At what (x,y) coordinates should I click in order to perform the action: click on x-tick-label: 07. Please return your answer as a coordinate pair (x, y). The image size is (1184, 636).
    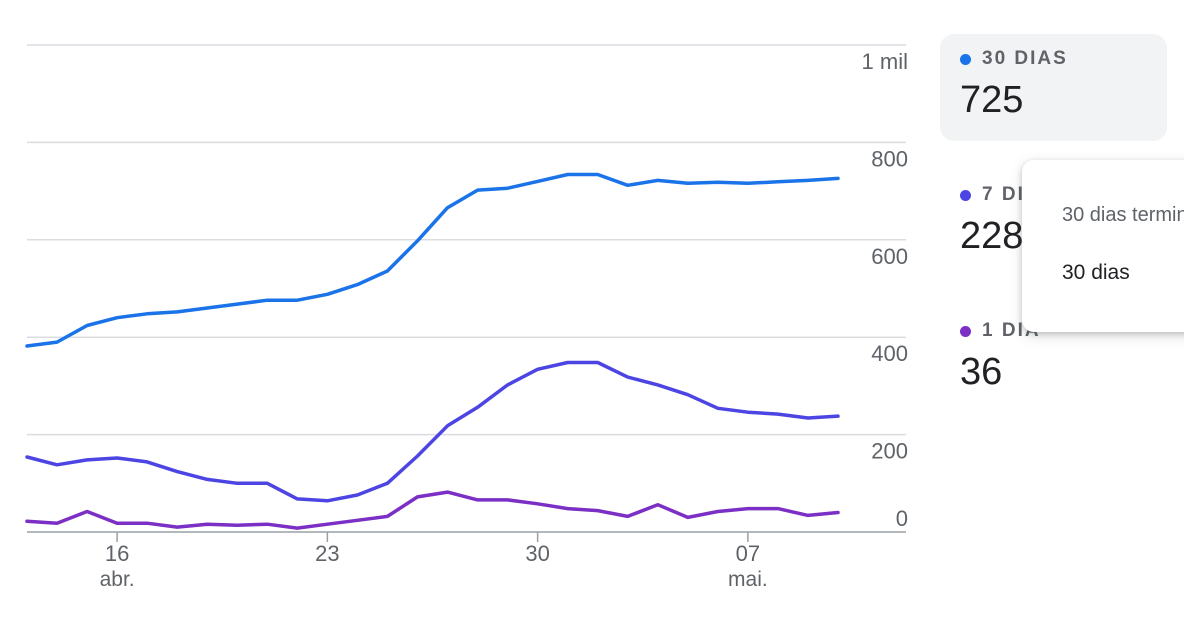
    Looking at the image, I should click on (748, 553).